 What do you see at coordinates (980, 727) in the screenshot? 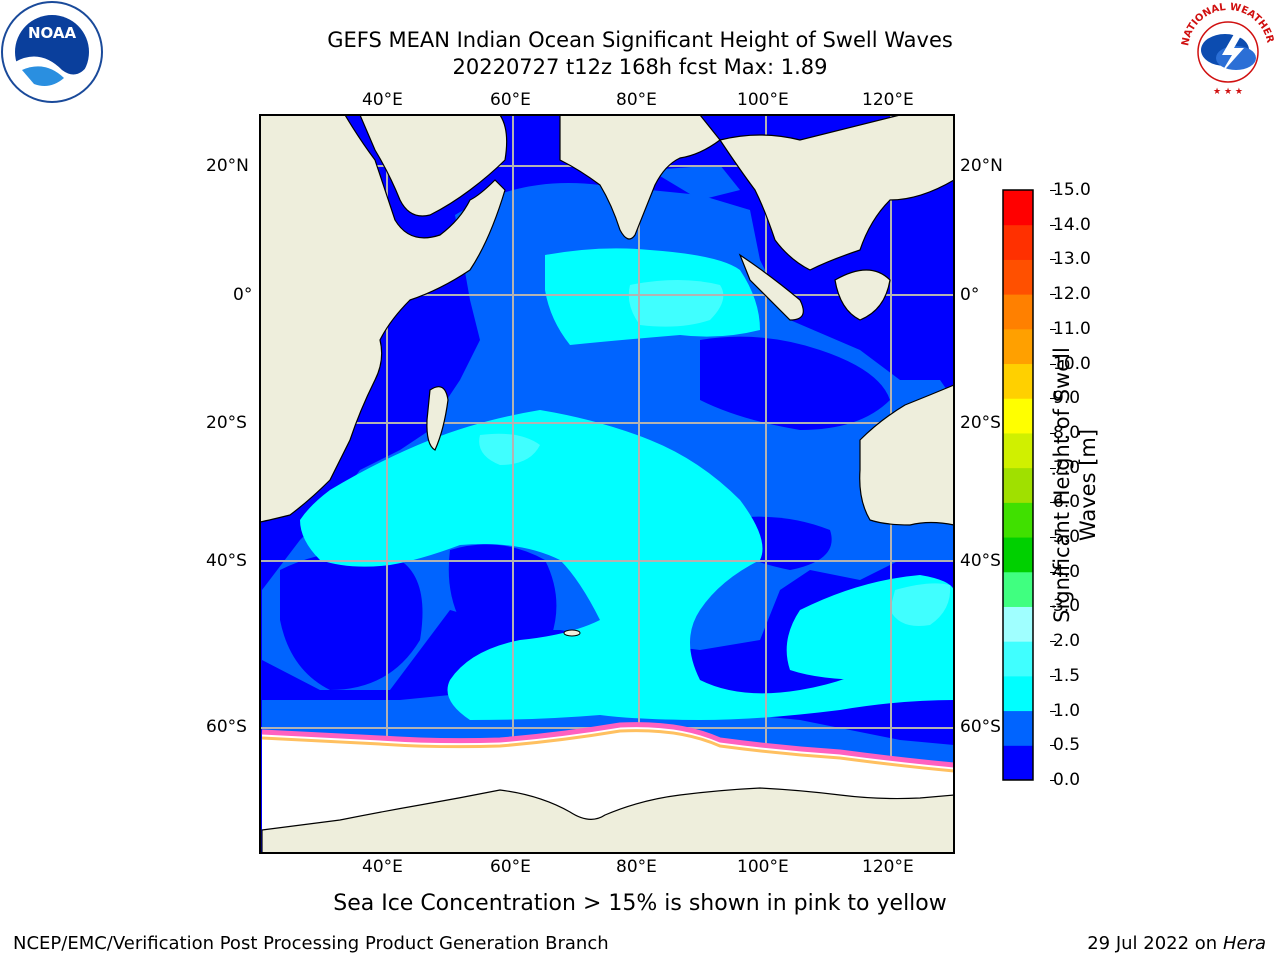
I see `lat-label-right-60s: 60°S` at bounding box center [980, 727].